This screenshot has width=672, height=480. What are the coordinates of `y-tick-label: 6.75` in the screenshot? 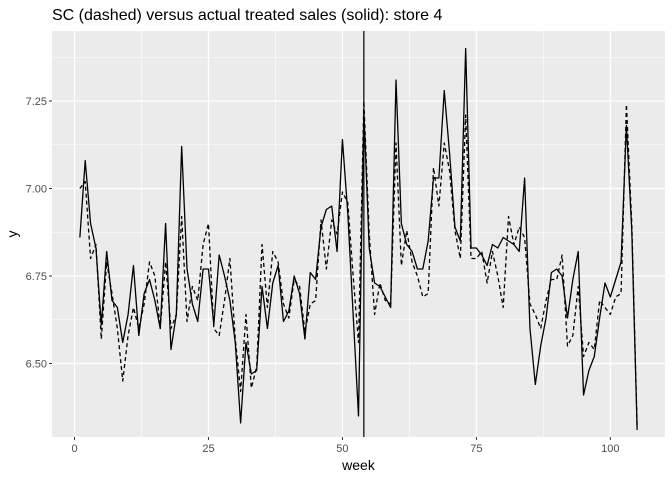 It's located at (36, 277).